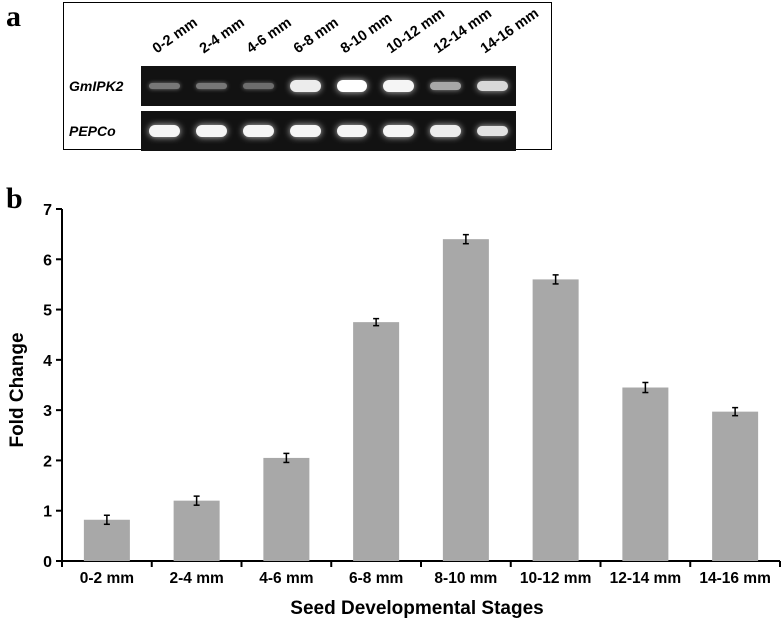  I want to click on gene-label: GmIPK2, so click(96, 86).